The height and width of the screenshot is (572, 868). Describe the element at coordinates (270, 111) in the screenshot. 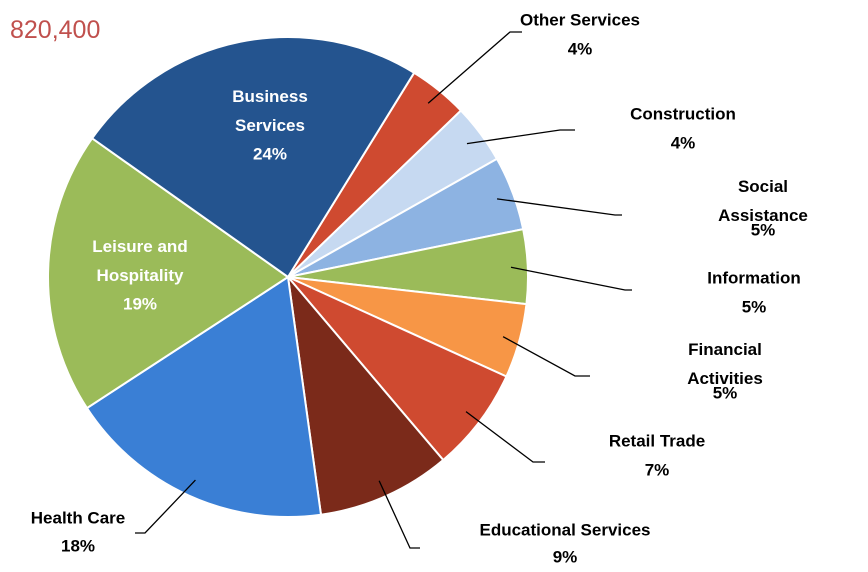

I see `slice-label: Business Services` at that location.